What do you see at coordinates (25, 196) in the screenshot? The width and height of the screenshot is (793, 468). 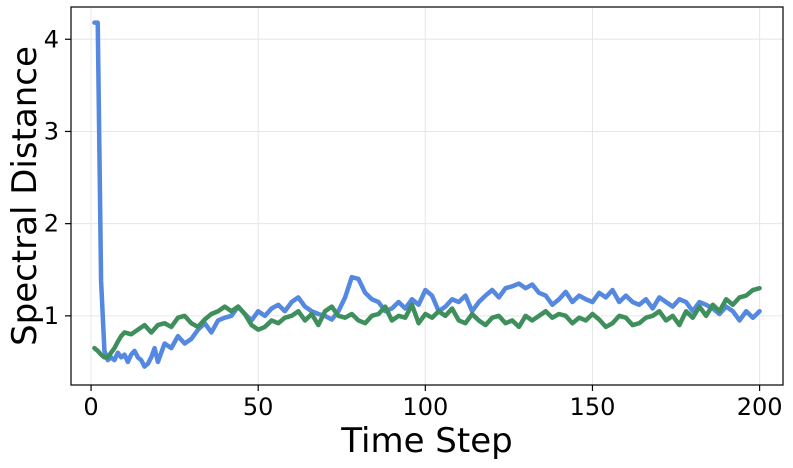 I see `y-axis-label: Spectral Distance` at bounding box center [25, 196].